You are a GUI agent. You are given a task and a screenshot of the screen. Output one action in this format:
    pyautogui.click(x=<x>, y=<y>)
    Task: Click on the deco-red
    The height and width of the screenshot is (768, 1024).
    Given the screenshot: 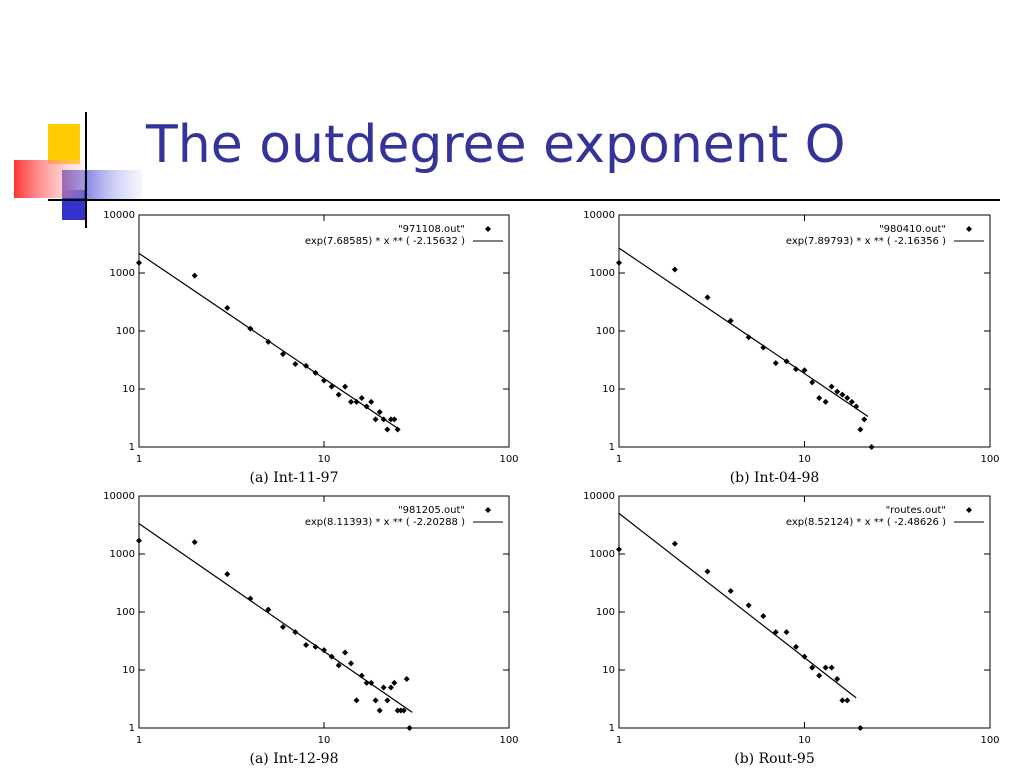 What is the action you would take?
    pyautogui.click(x=49, y=179)
    